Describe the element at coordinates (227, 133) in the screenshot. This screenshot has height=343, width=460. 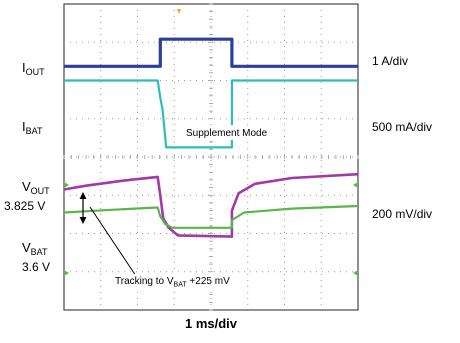
I see `supplement-mode-annotation: Supplement Mode` at that location.